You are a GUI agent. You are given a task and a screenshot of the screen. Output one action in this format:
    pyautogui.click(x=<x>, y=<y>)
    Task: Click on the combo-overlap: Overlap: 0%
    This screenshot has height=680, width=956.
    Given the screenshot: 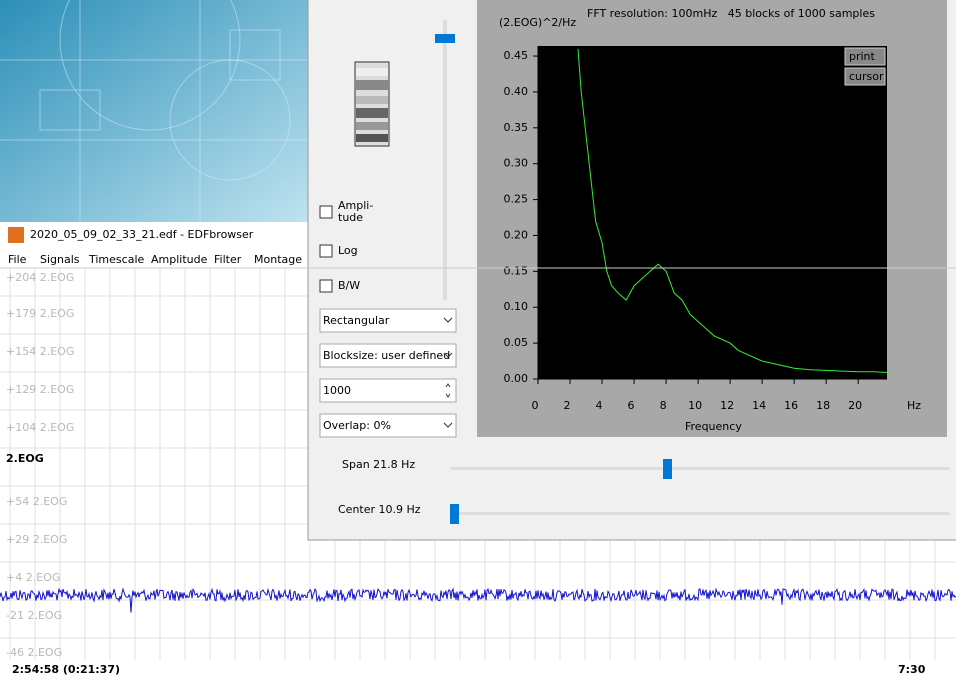 What is the action you would take?
    pyautogui.click(x=388, y=425)
    